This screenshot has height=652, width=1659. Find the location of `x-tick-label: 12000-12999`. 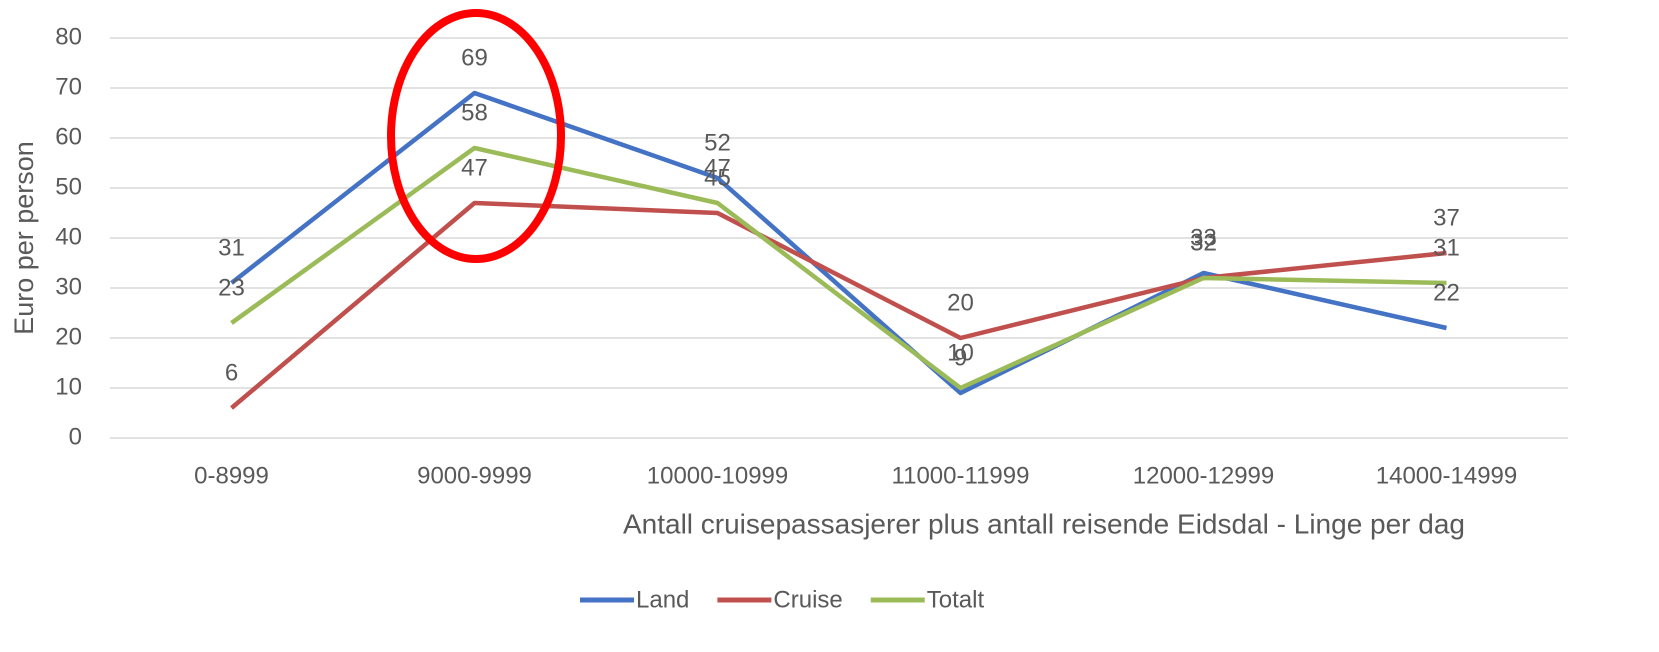

x-tick-label: 12000-12999 is located at coordinates (1203, 475).